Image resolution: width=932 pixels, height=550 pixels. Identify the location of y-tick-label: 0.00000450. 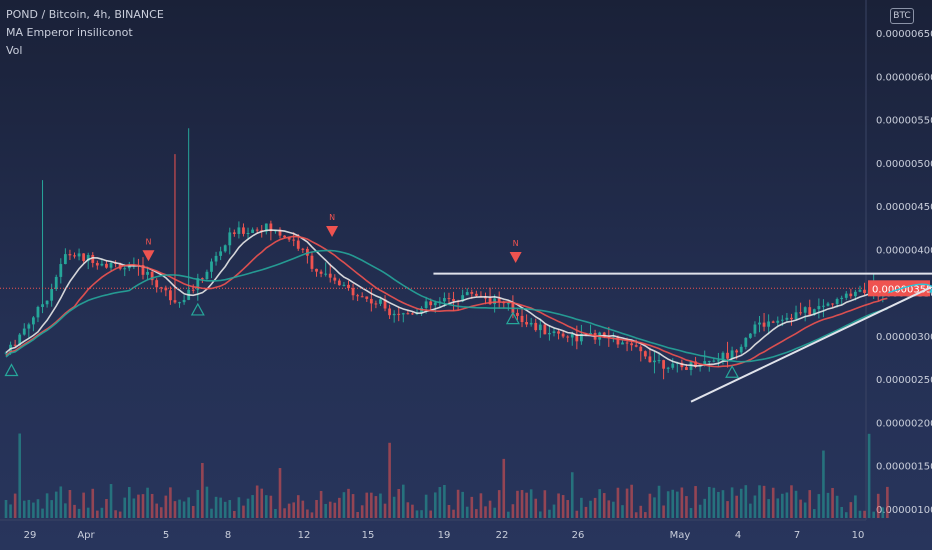
(904, 207).